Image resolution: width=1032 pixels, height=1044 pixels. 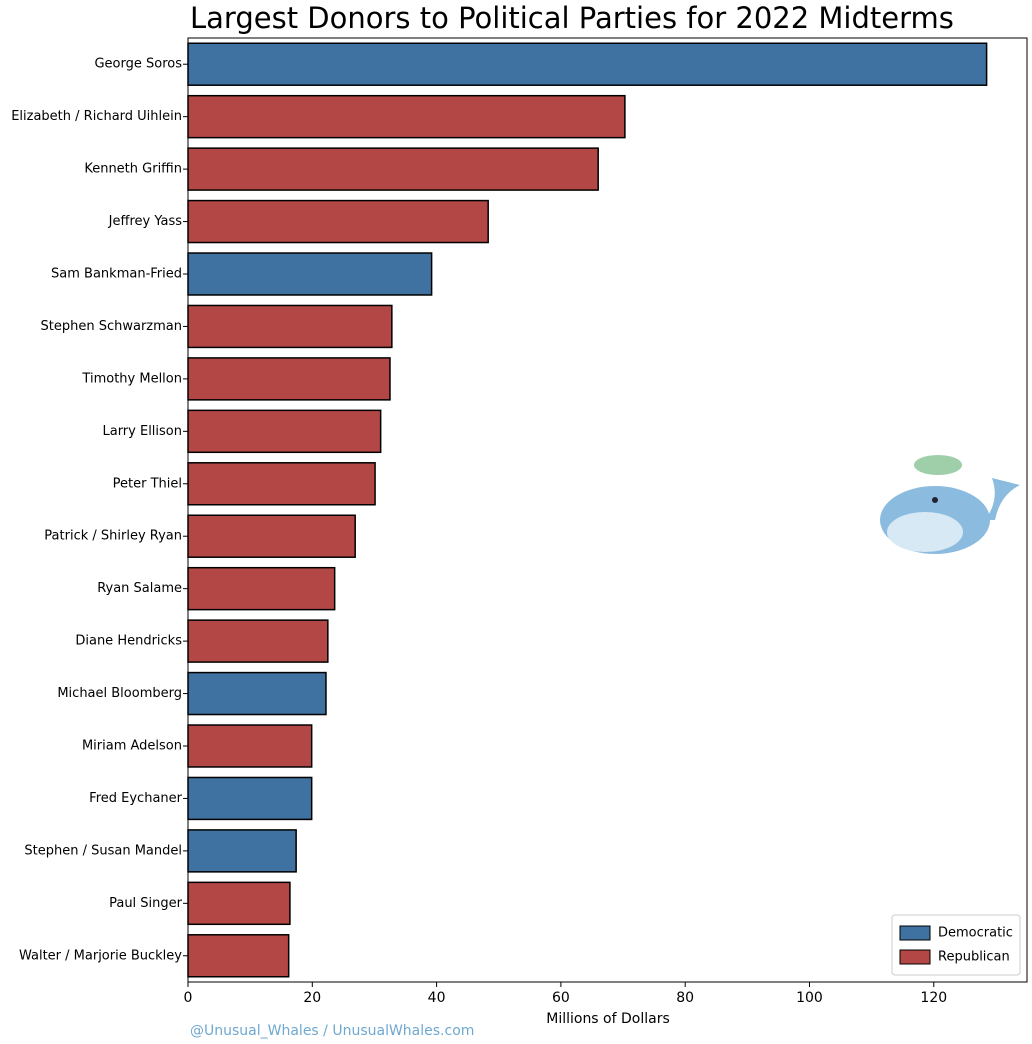 I want to click on x-tick-label: 40, so click(x=437, y=998).